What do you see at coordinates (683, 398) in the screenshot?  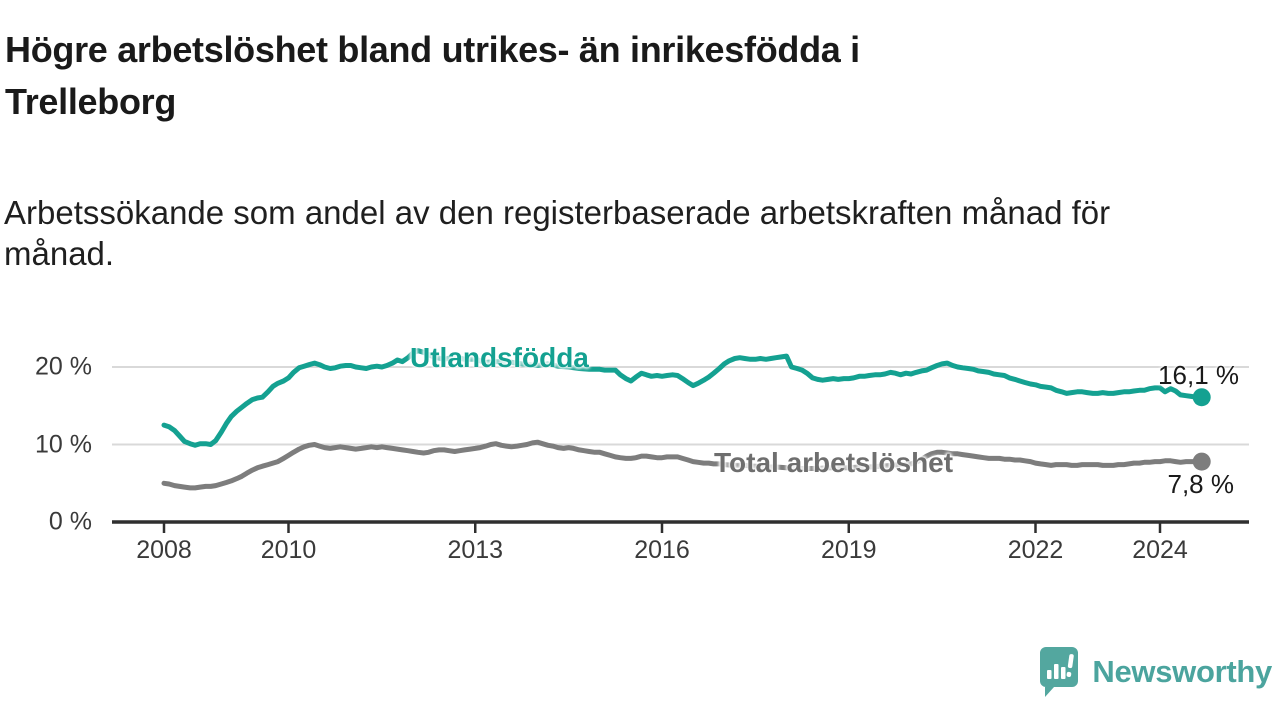 I see `utlandsfodda-line` at bounding box center [683, 398].